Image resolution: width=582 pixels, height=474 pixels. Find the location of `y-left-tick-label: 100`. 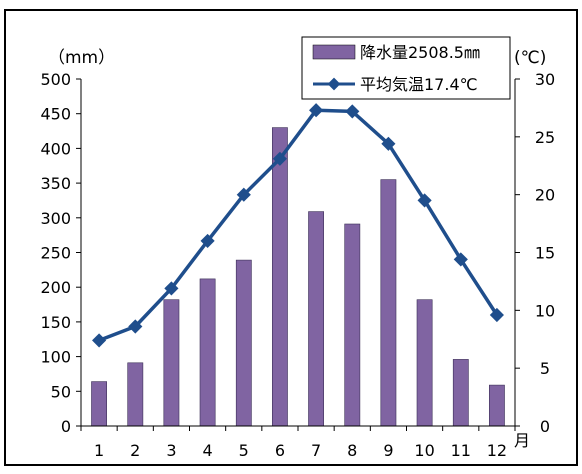

y-left-tick-label: 100 is located at coordinates (55, 357).